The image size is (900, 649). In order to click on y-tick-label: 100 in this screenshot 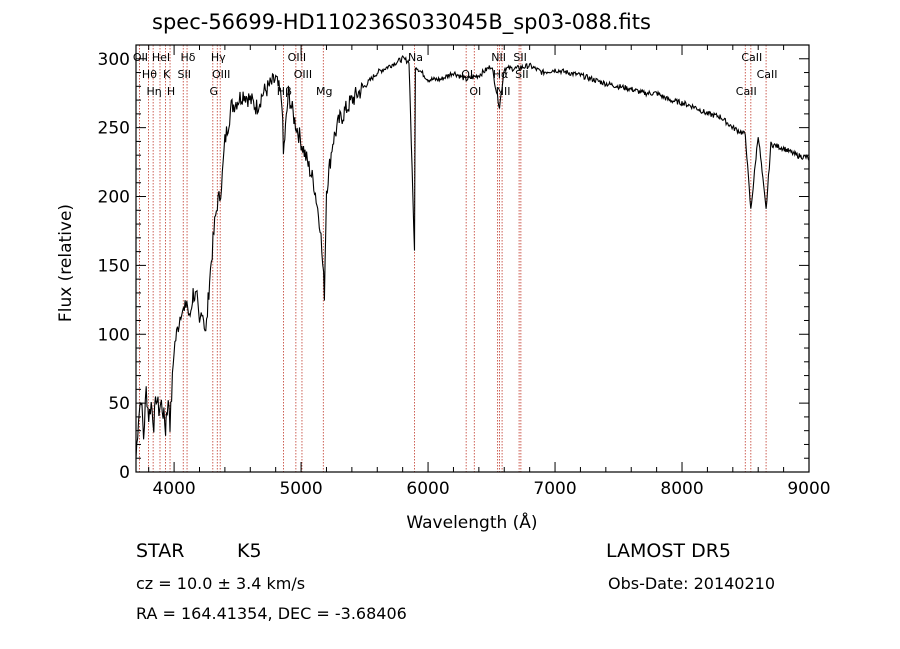, I will do `click(114, 335)`.